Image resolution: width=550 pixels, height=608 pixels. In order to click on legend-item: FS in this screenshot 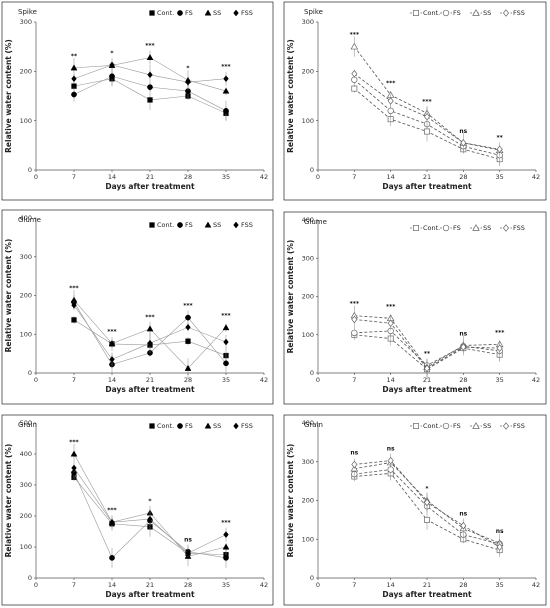, I will do `click(450, 426)`.